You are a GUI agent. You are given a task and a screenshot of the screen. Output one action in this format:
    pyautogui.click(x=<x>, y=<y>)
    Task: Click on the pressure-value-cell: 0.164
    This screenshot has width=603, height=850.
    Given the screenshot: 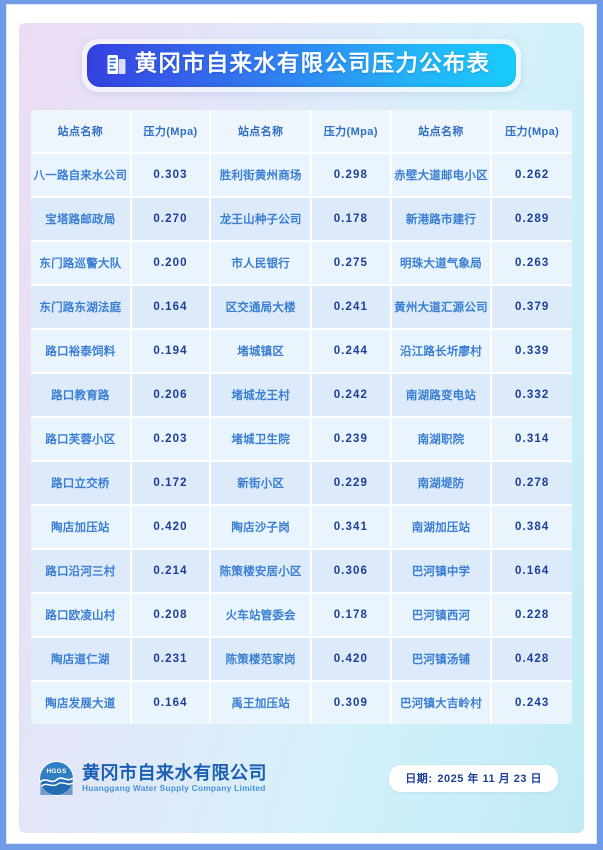 What is the action you would take?
    pyautogui.click(x=171, y=702)
    